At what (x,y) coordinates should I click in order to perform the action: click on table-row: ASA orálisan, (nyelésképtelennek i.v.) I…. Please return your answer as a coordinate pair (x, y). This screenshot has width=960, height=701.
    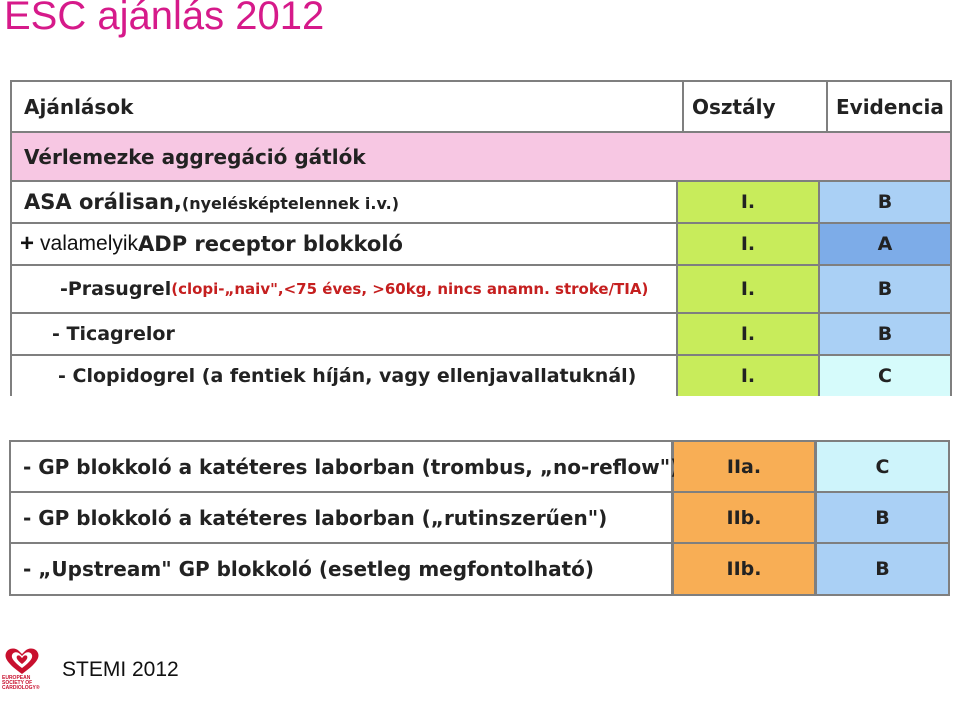
    Looking at the image, I should click on (481, 202).